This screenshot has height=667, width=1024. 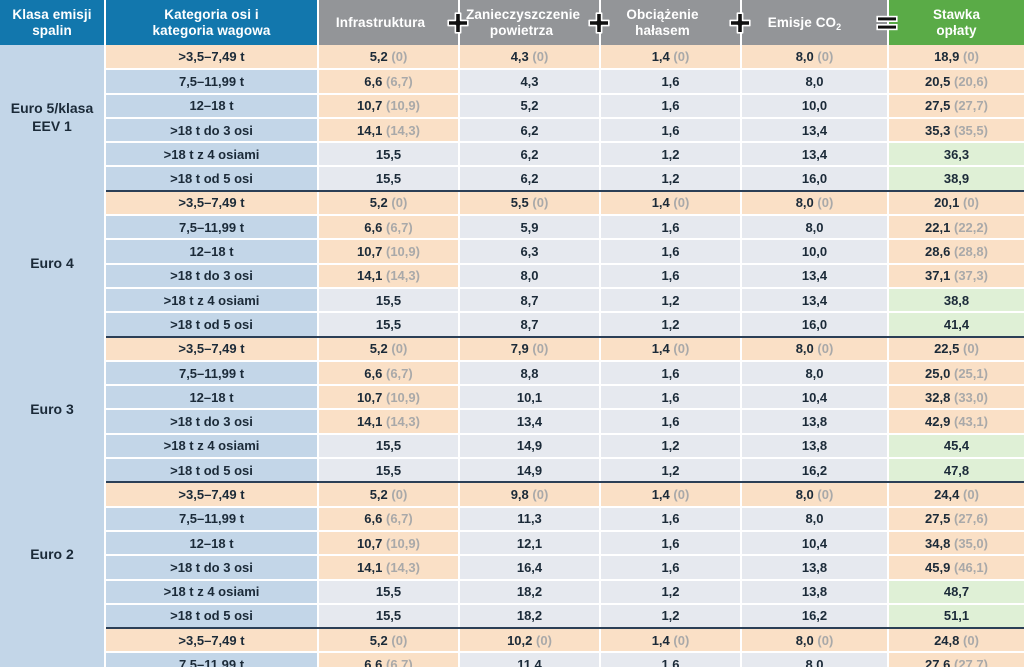 I want to click on toll-rate-cell-value: 22,5, so click(x=947, y=349).